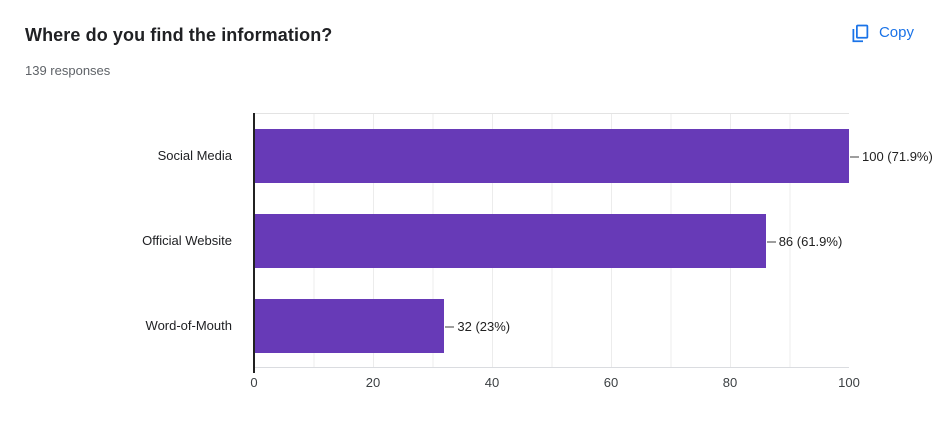  What do you see at coordinates (254, 382) in the screenshot?
I see `x-tick-label: 0` at bounding box center [254, 382].